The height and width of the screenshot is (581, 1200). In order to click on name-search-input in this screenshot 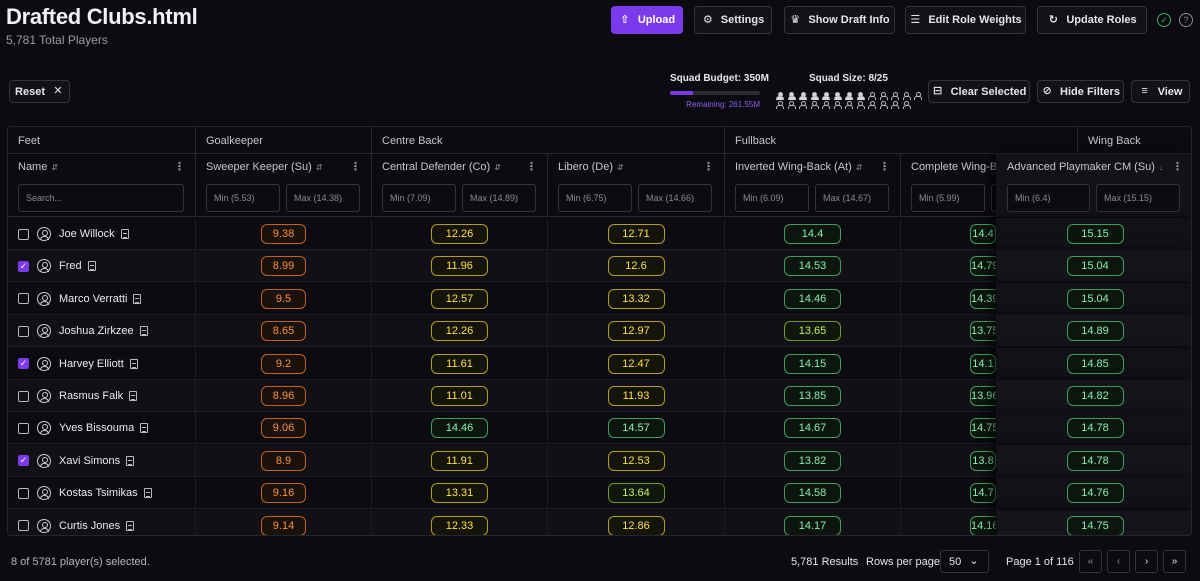, I will do `click(101, 198)`.